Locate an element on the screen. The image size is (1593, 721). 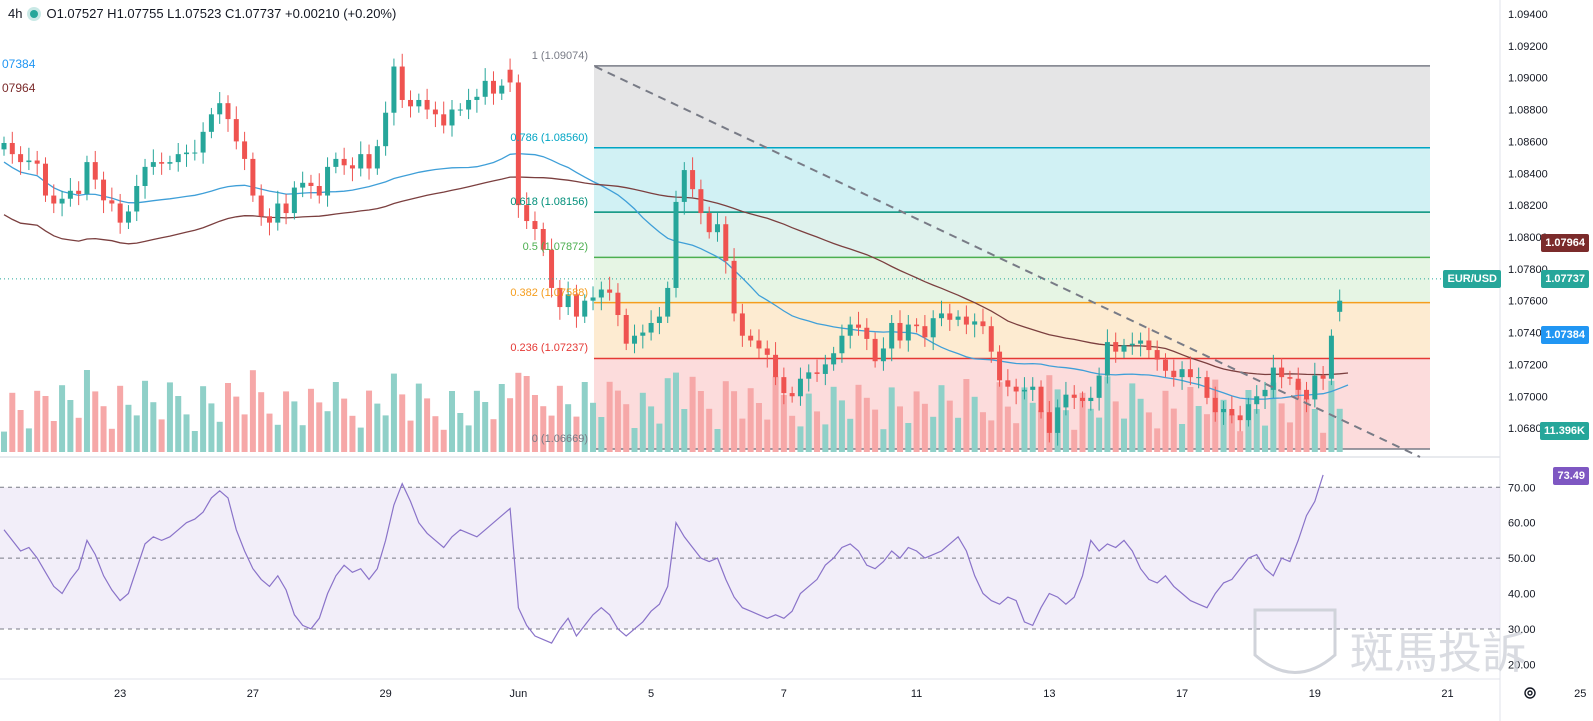
price-tag: 1.07964 is located at coordinates (1565, 242).